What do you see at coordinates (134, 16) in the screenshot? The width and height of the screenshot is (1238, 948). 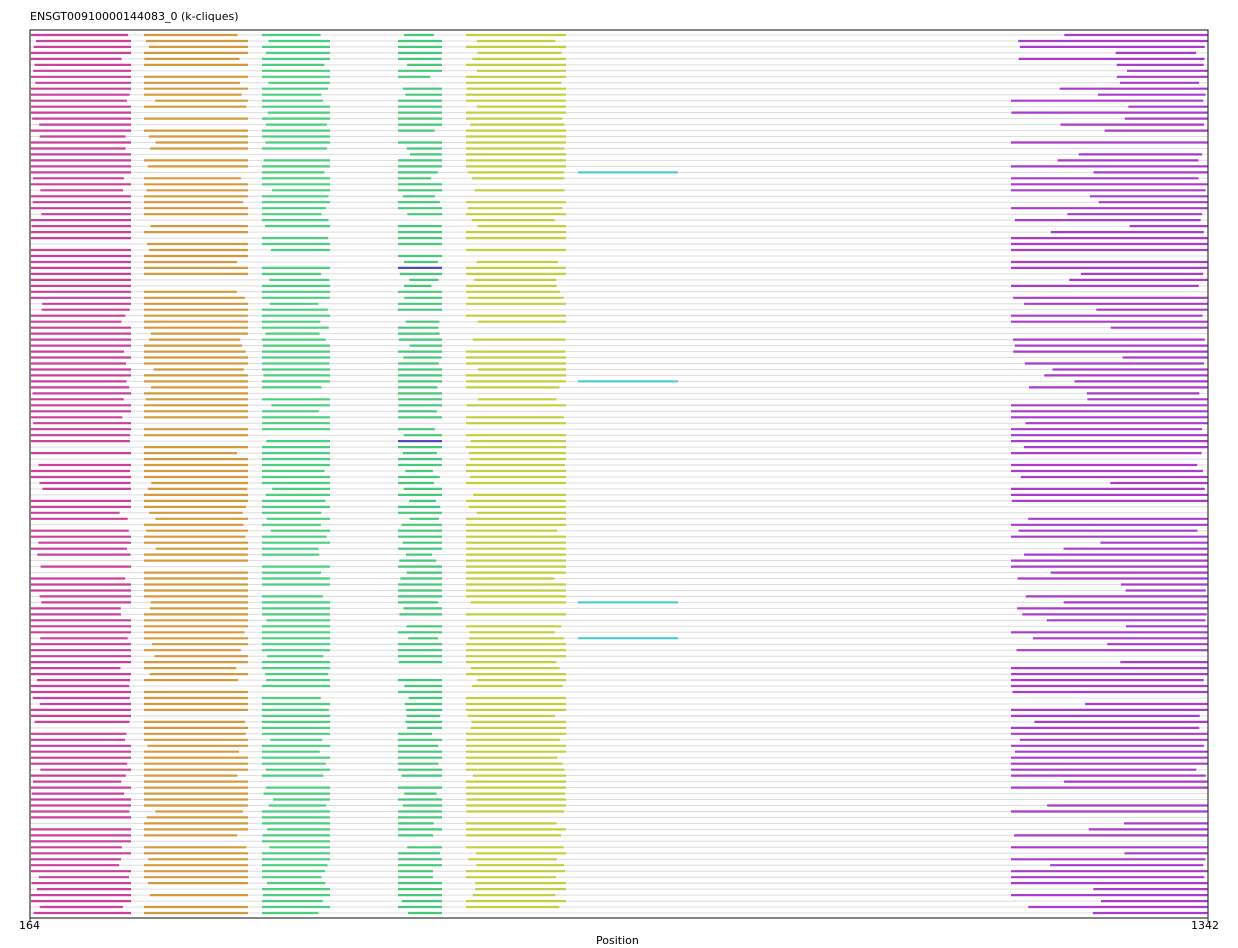 I see `chart-title: ENSGT00910000144083_0 (k-cliques)` at bounding box center [134, 16].